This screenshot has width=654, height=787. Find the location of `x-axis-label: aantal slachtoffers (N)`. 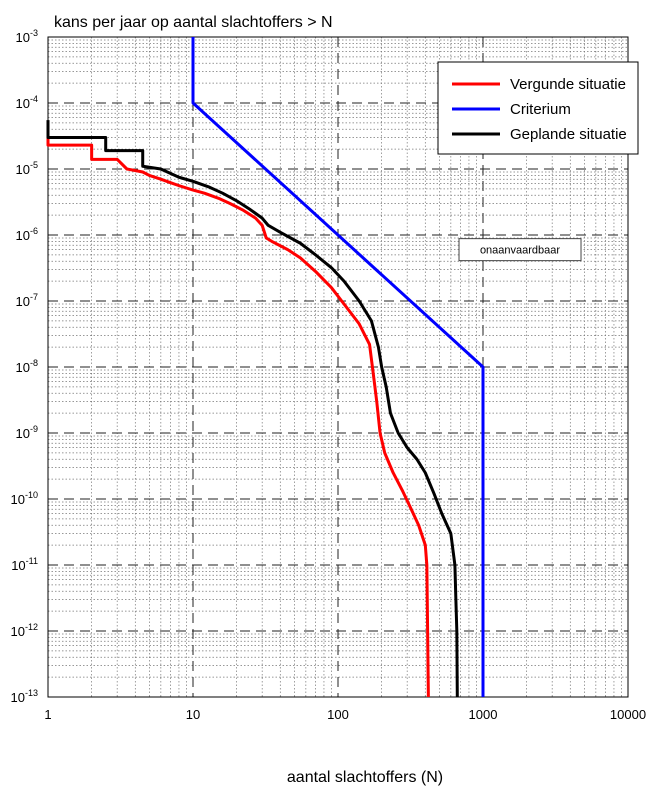

x-axis-label: aantal slachtoffers (N) is located at coordinates (365, 777).